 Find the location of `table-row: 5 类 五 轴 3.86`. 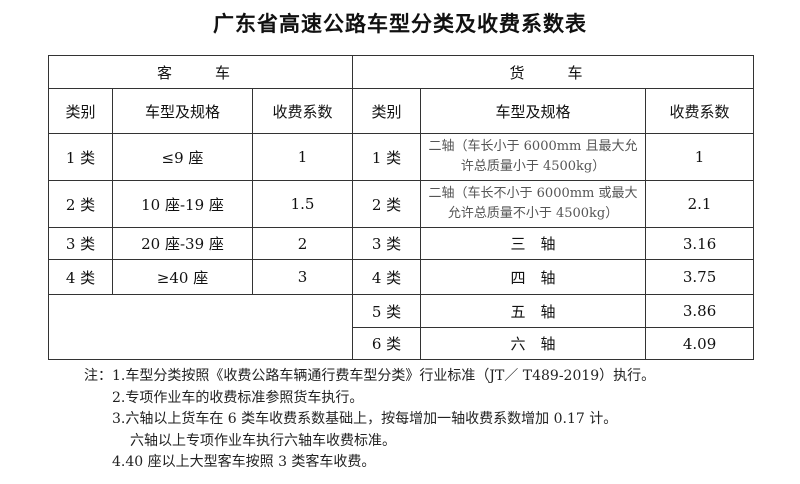

table-row: 5 类 五 轴 3.86 is located at coordinates (401, 327).